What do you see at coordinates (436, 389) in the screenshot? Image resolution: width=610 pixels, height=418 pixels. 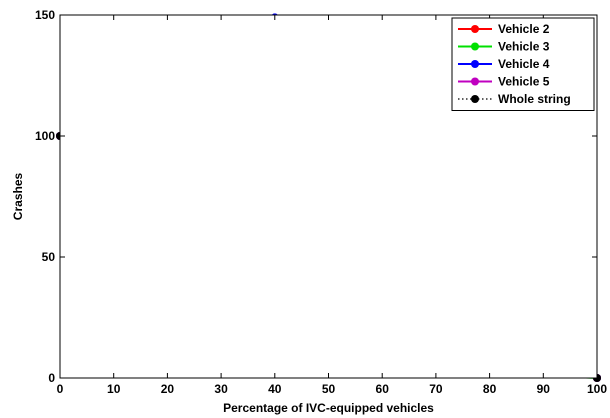 I see `x-tick-label: 70` at bounding box center [436, 389].